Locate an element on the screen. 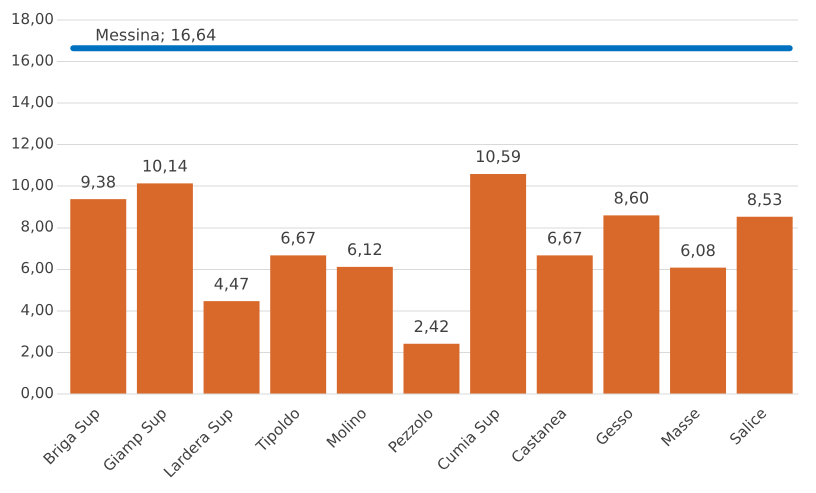 This screenshot has height=493, width=816. y-tick-label: 16,00 is located at coordinates (32, 60).